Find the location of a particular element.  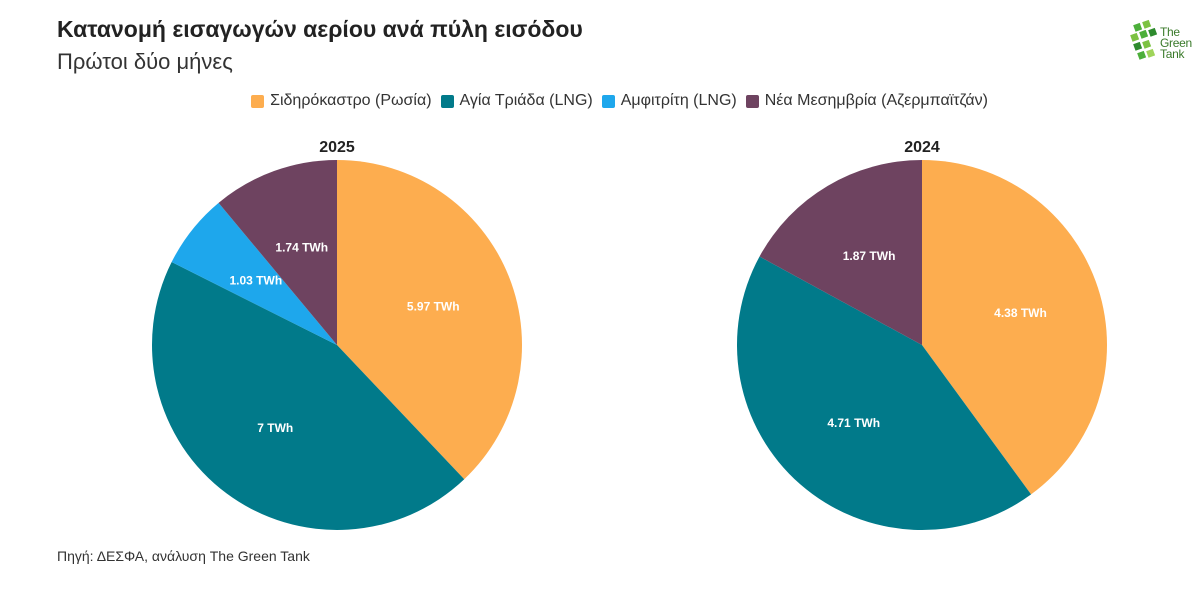

logo-line-3: Tank is located at coordinates (1172, 54).